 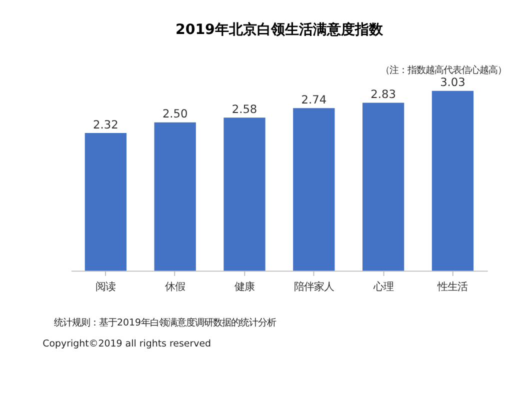 I want to click on chart-subtitle: （注：指数越高代表信心越高）, so click(x=443, y=70).